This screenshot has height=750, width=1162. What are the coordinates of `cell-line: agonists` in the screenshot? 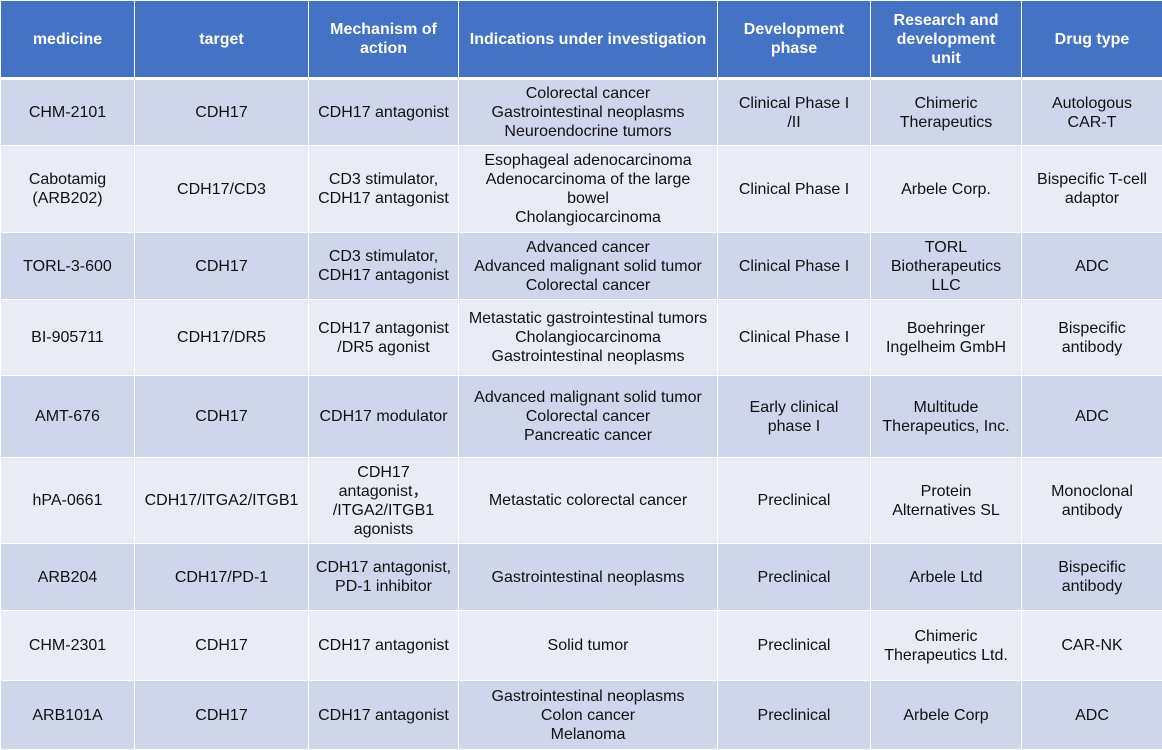 It's located at (383, 529).